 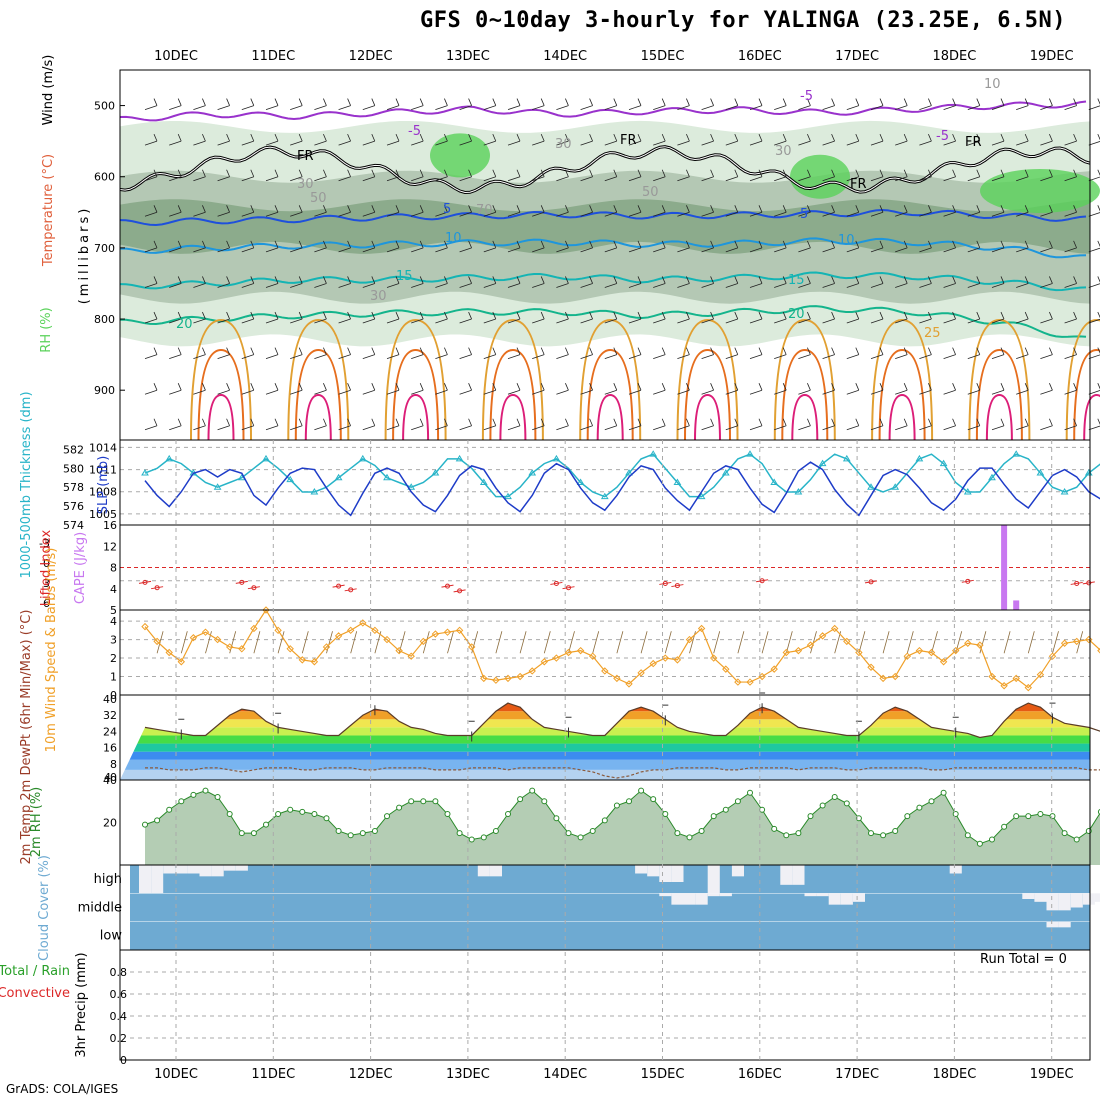 I want to click on y2-tick-label: 580, so click(x=73, y=468).